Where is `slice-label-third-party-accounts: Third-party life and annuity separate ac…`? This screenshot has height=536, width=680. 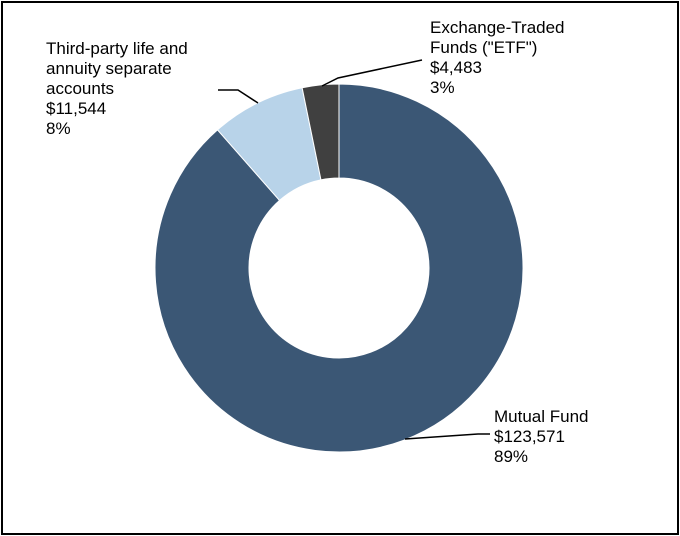
slice-label-third-party-accounts: Third-party life and annuity separate ac… is located at coordinates (117, 89).